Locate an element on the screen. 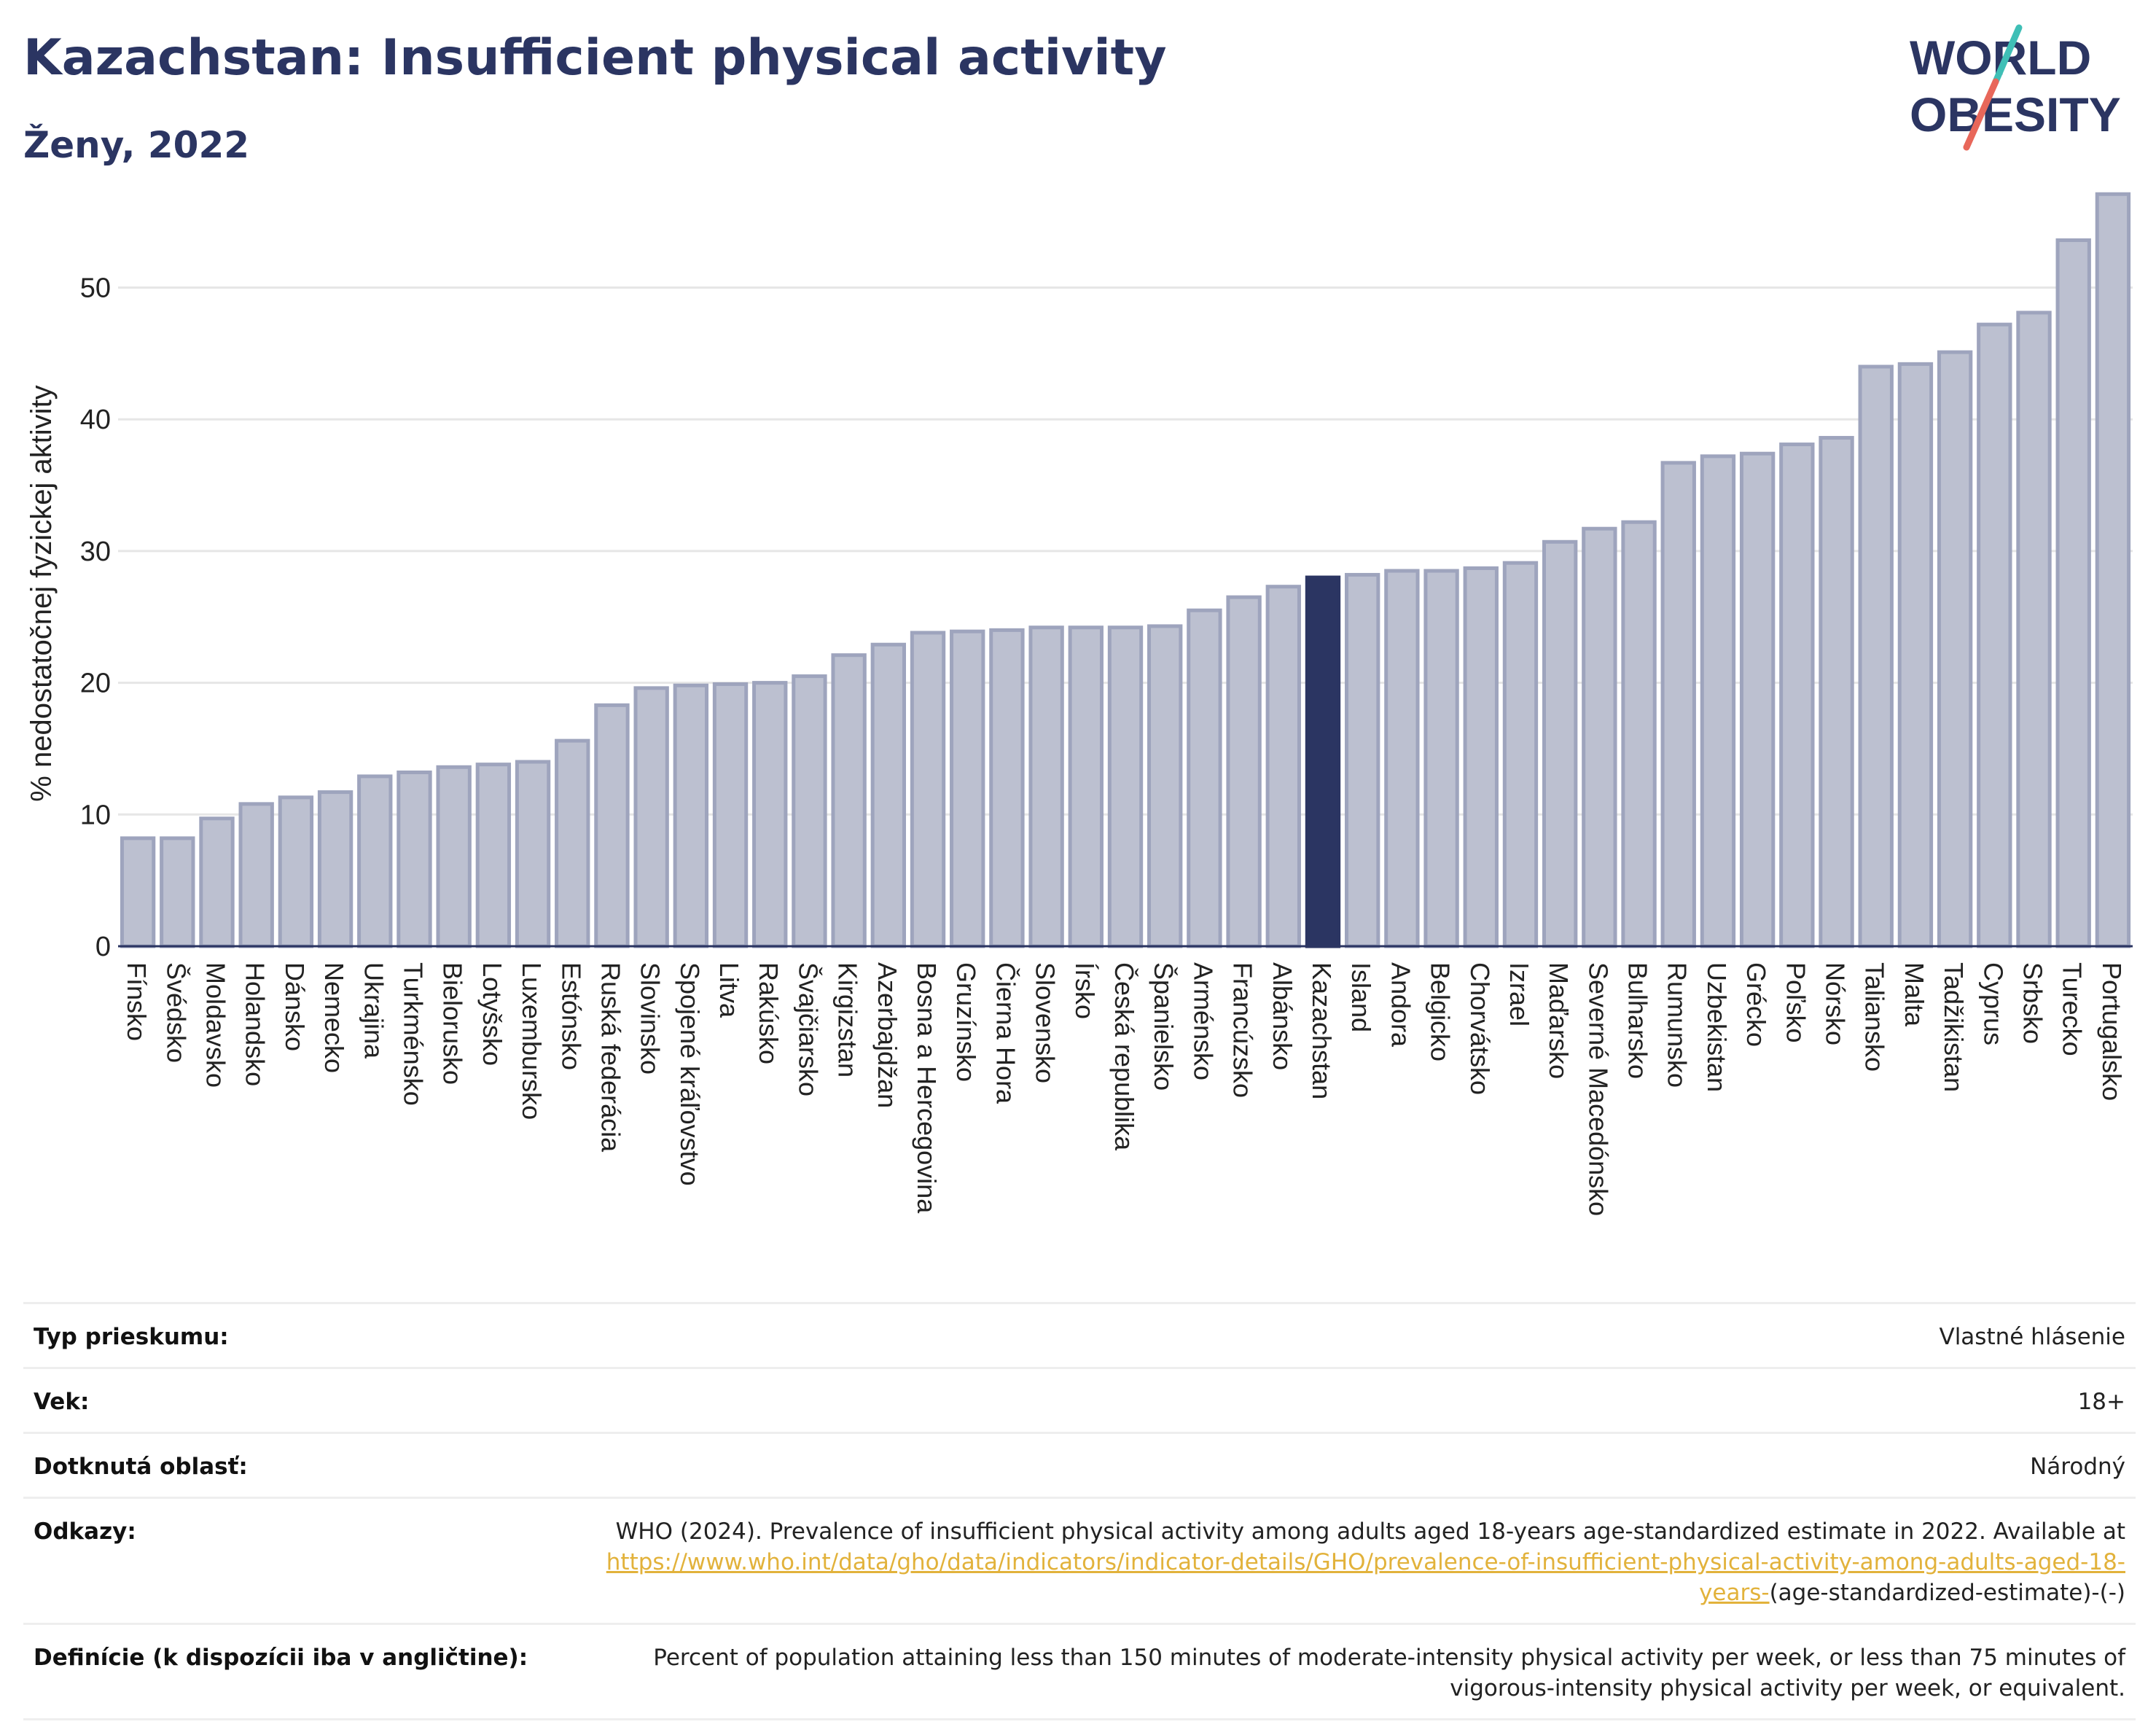 The image size is (2156, 1735). age-label: Vek: is located at coordinates (62, 1402).